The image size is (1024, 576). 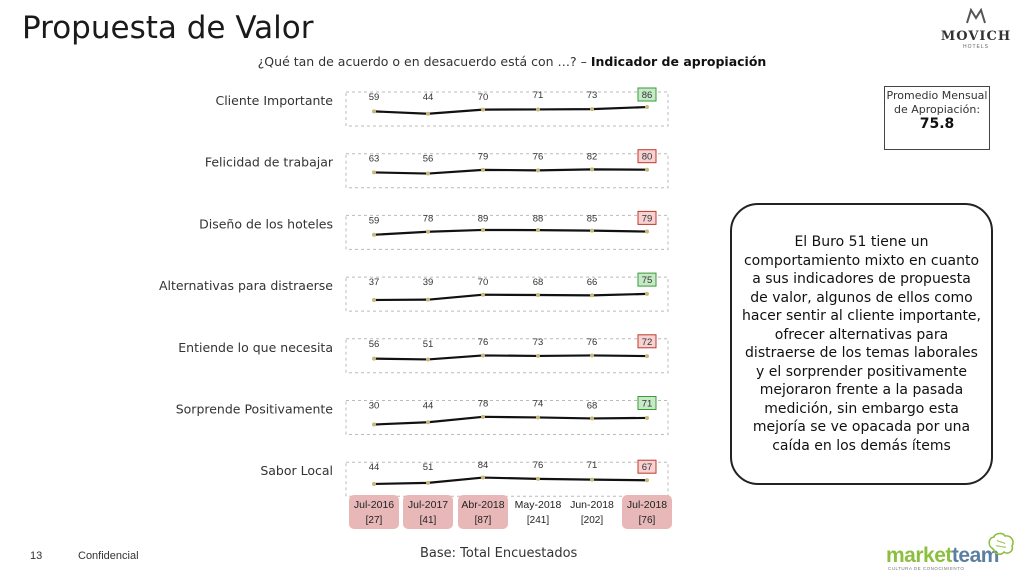 I want to click on data-label: 73, so click(x=592, y=95).